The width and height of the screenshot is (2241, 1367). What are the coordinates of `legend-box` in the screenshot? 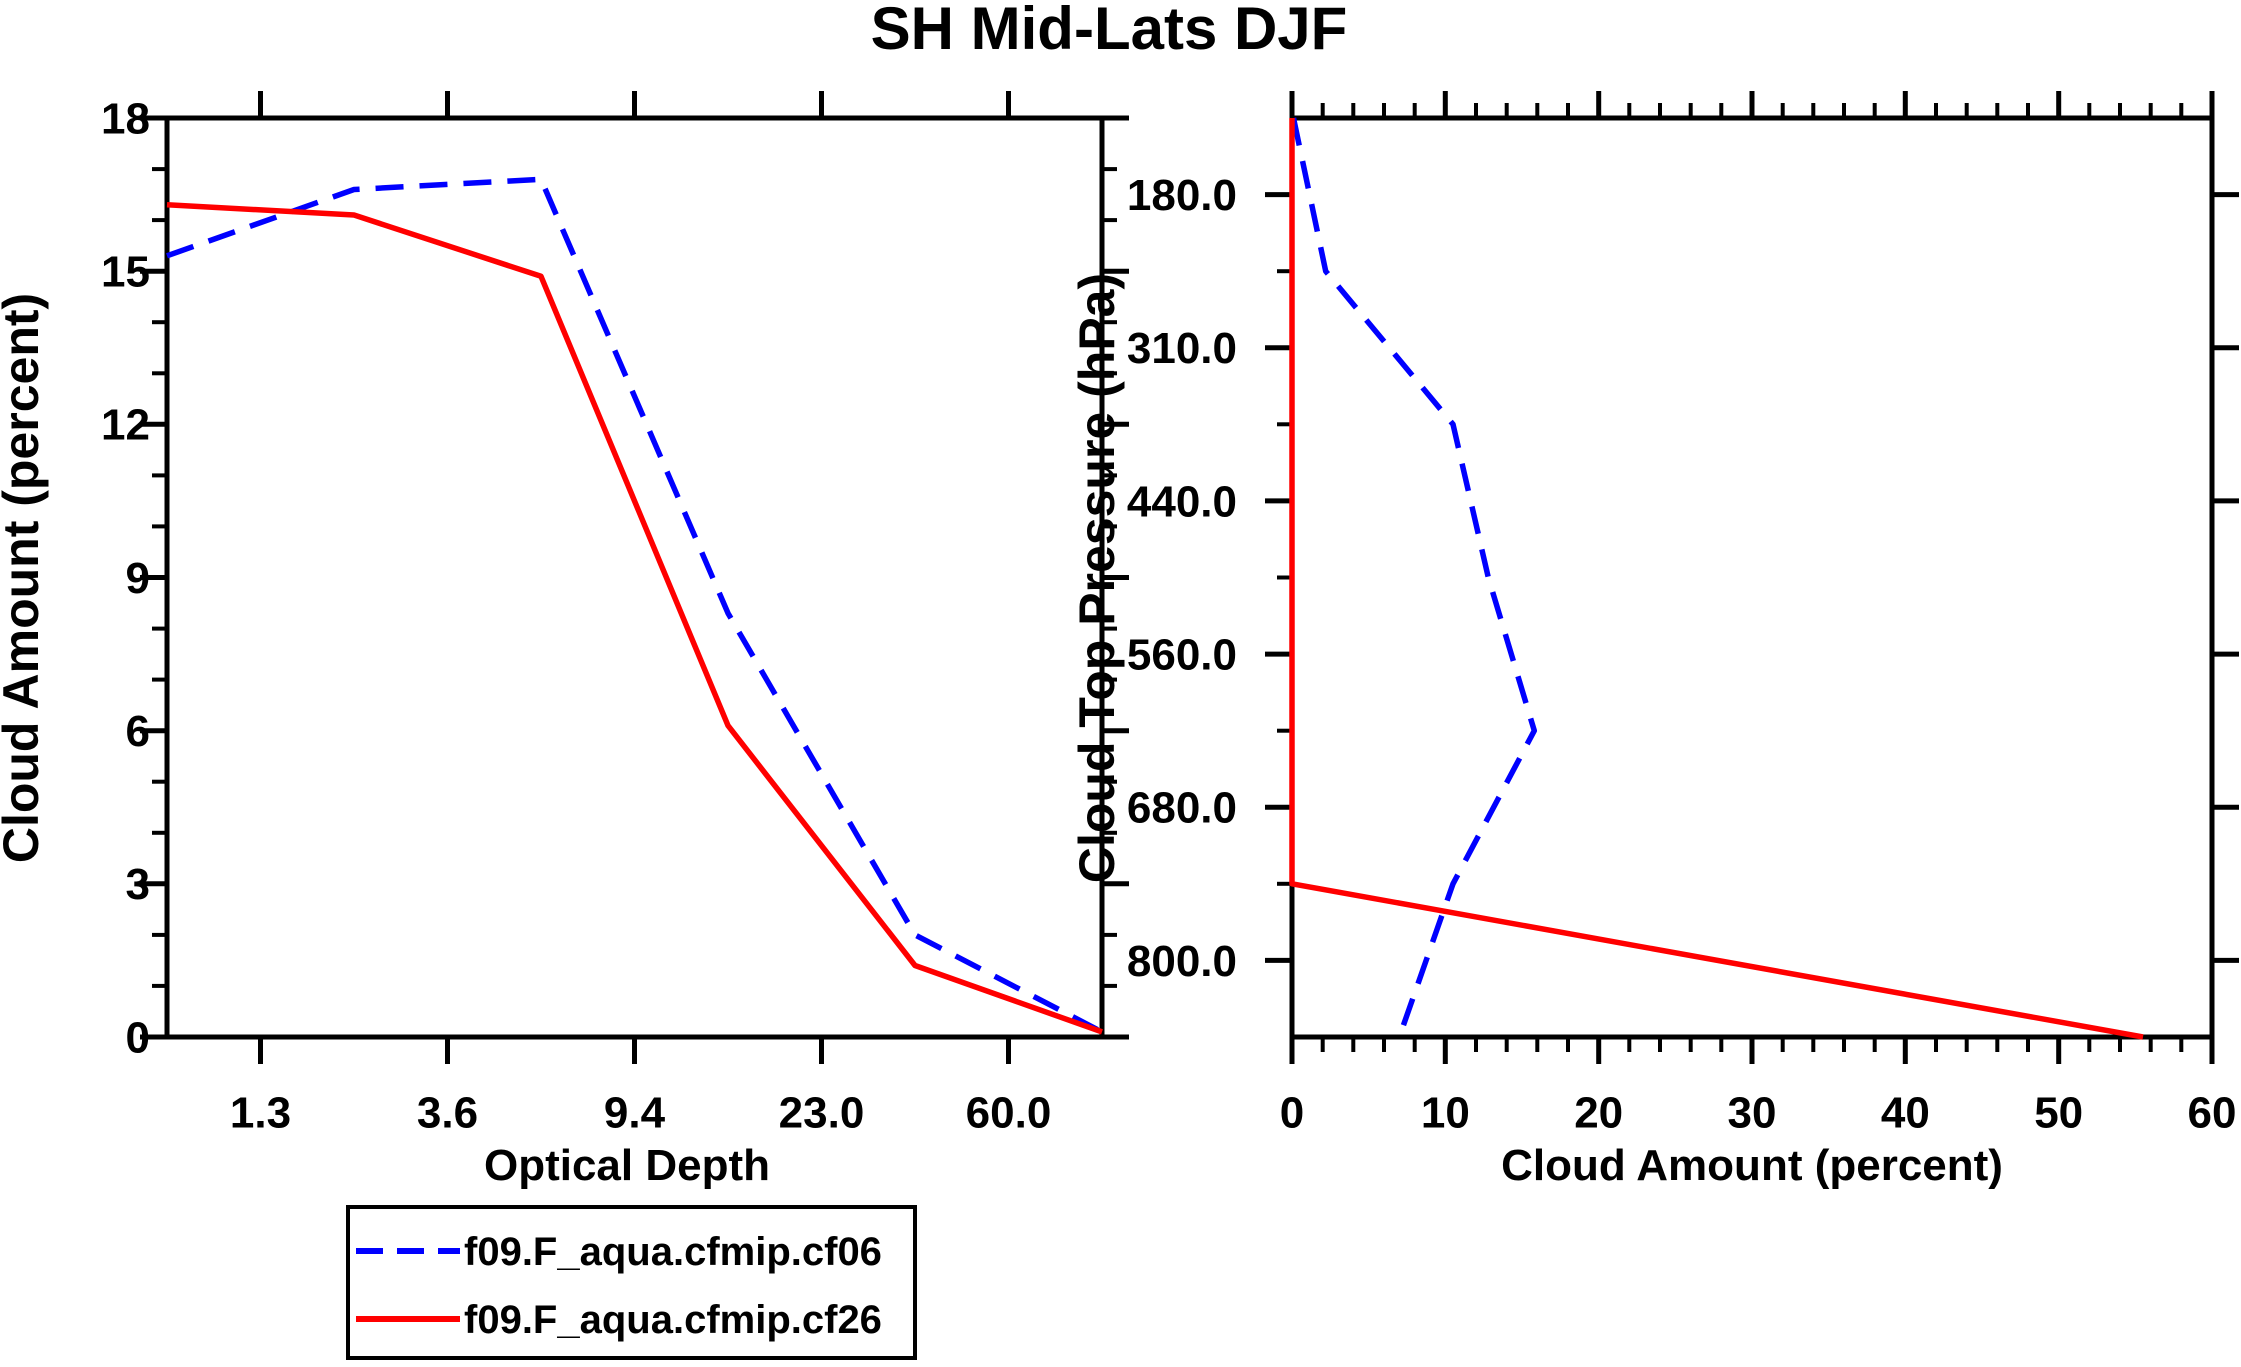 It's located at (631, 1282).